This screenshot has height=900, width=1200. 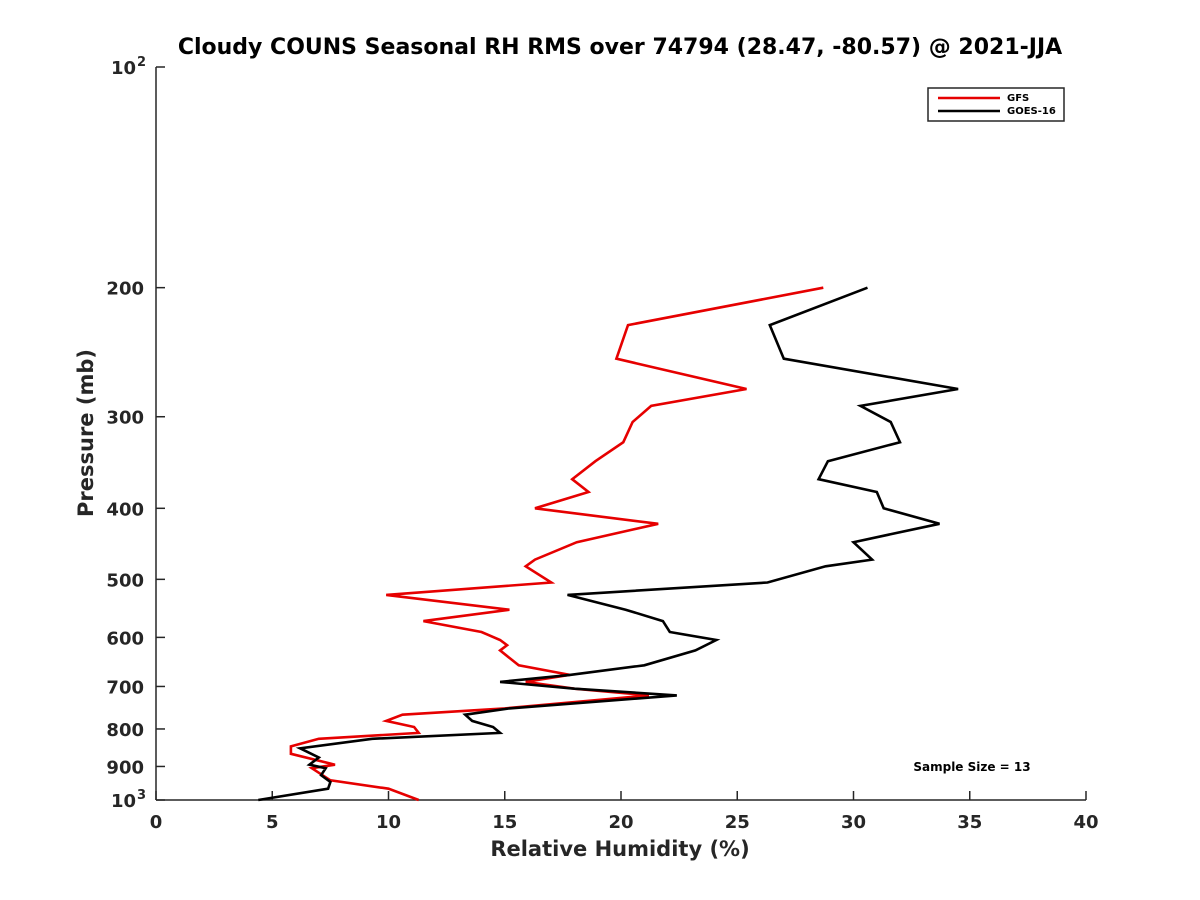 What do you see at coordinates (504, 822) in the screenshot?
I see `x-tick-label: 15` at bounding box center [504, 822].